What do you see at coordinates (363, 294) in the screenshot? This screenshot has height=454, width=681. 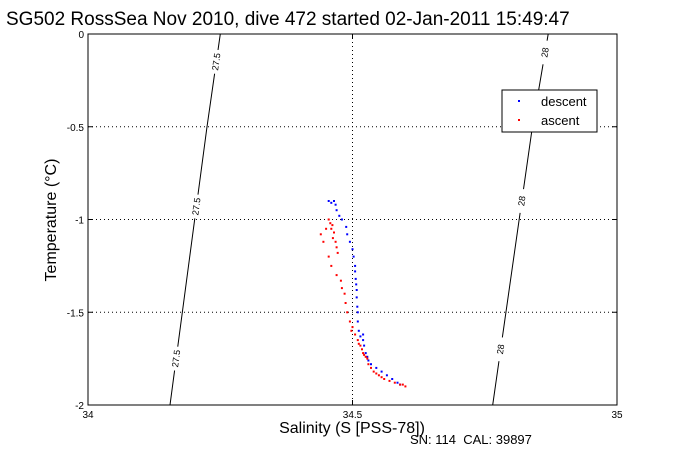 I see `data-points` at bounding box center [363, 294].